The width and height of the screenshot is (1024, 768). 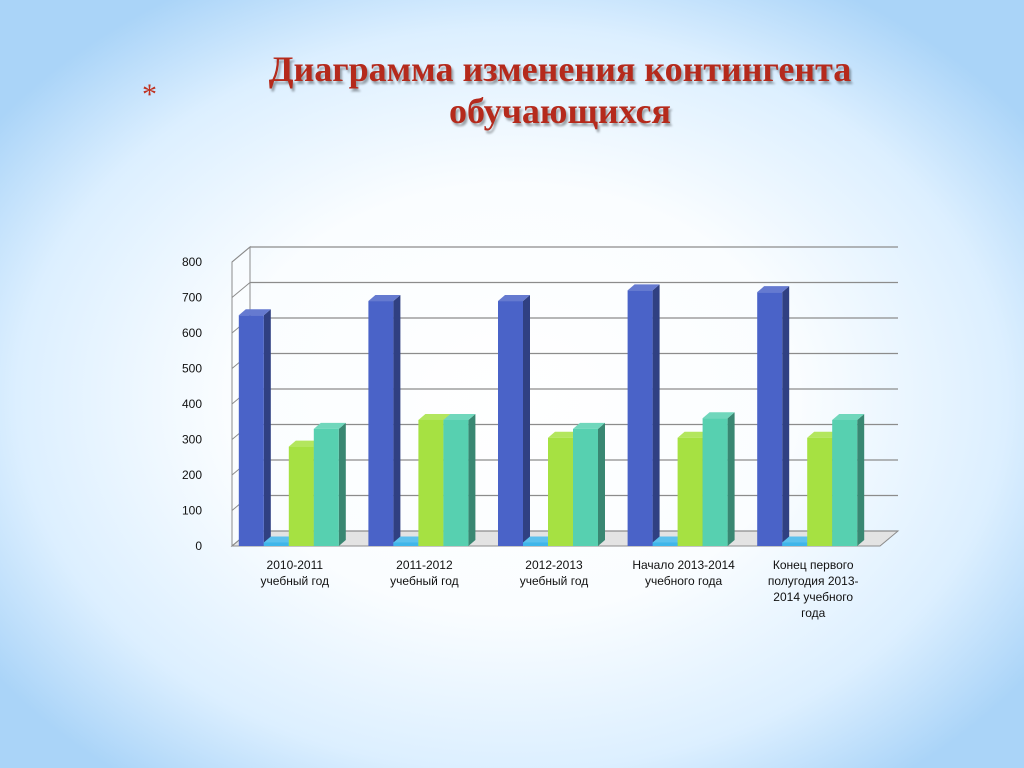 I want to click on x-tick-label: 2010-2011, so click(x=295, y=565).